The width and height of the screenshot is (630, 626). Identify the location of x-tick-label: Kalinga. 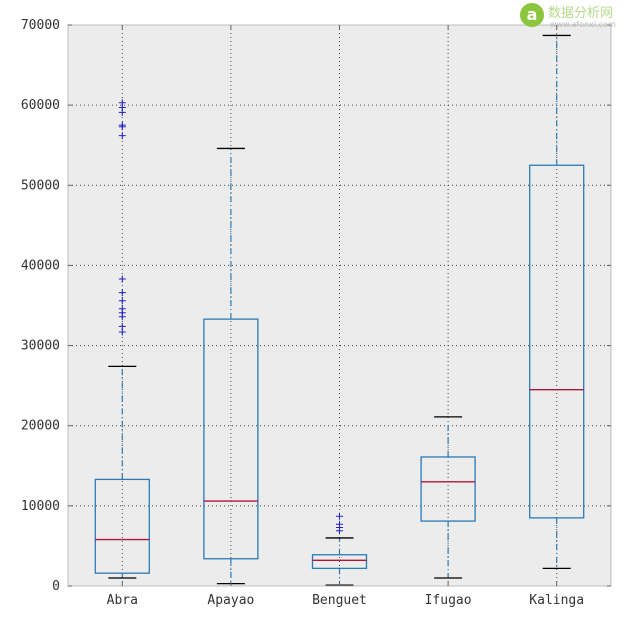
(556, 600).